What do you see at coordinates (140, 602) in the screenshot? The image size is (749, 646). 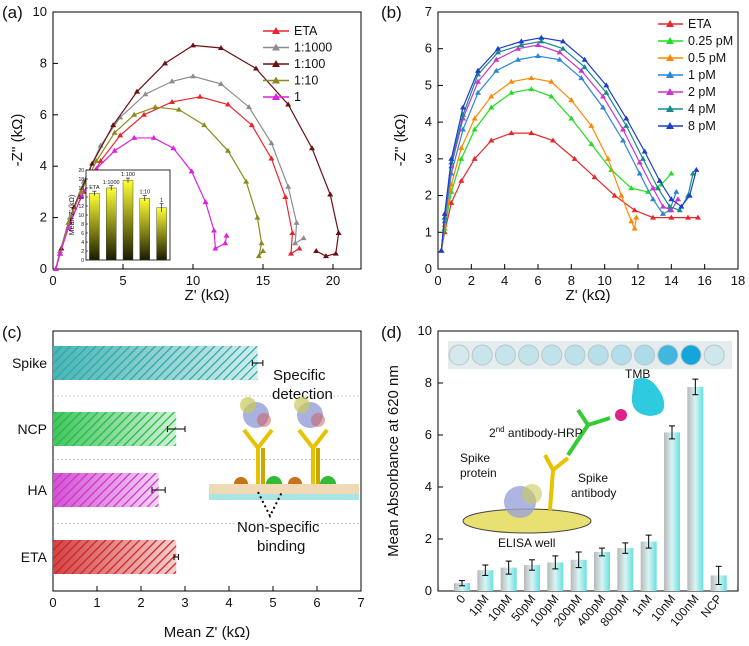 I see `panel-c-xtick-label: 2` at bounding box center [140, 602].